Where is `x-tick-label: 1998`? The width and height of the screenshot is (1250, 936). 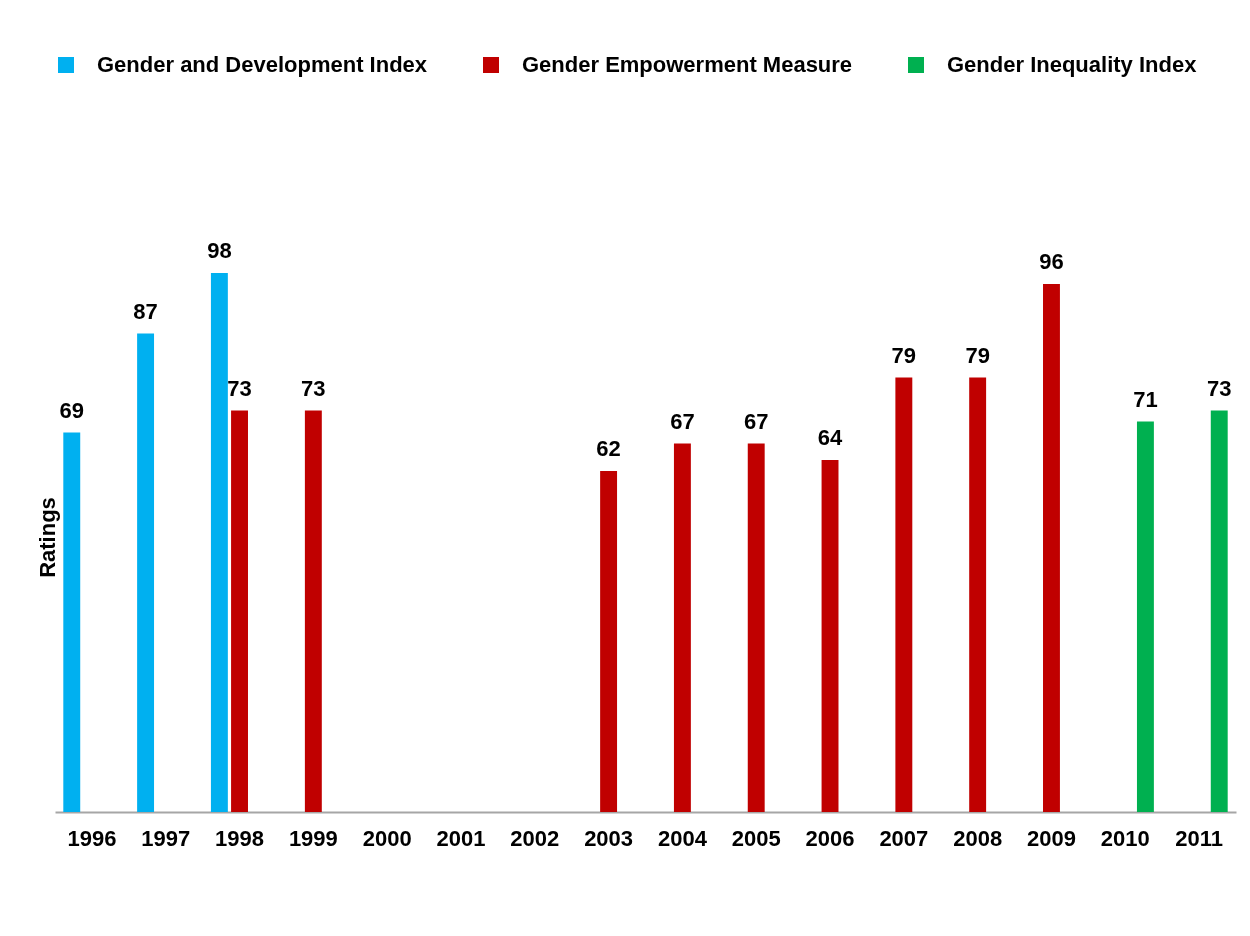 x-tick-label: 1998 is located at coordinates (240, 838).